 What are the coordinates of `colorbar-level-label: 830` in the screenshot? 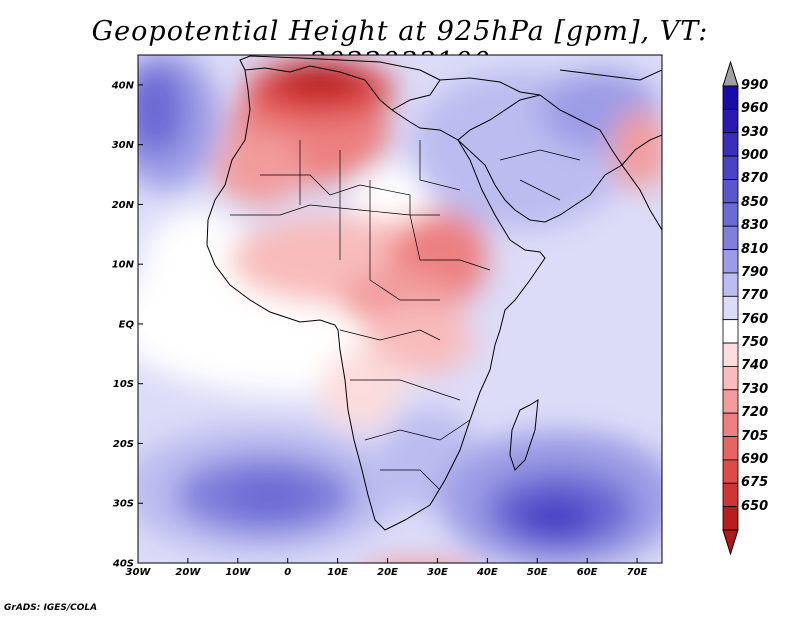 It's located at (755, 226).